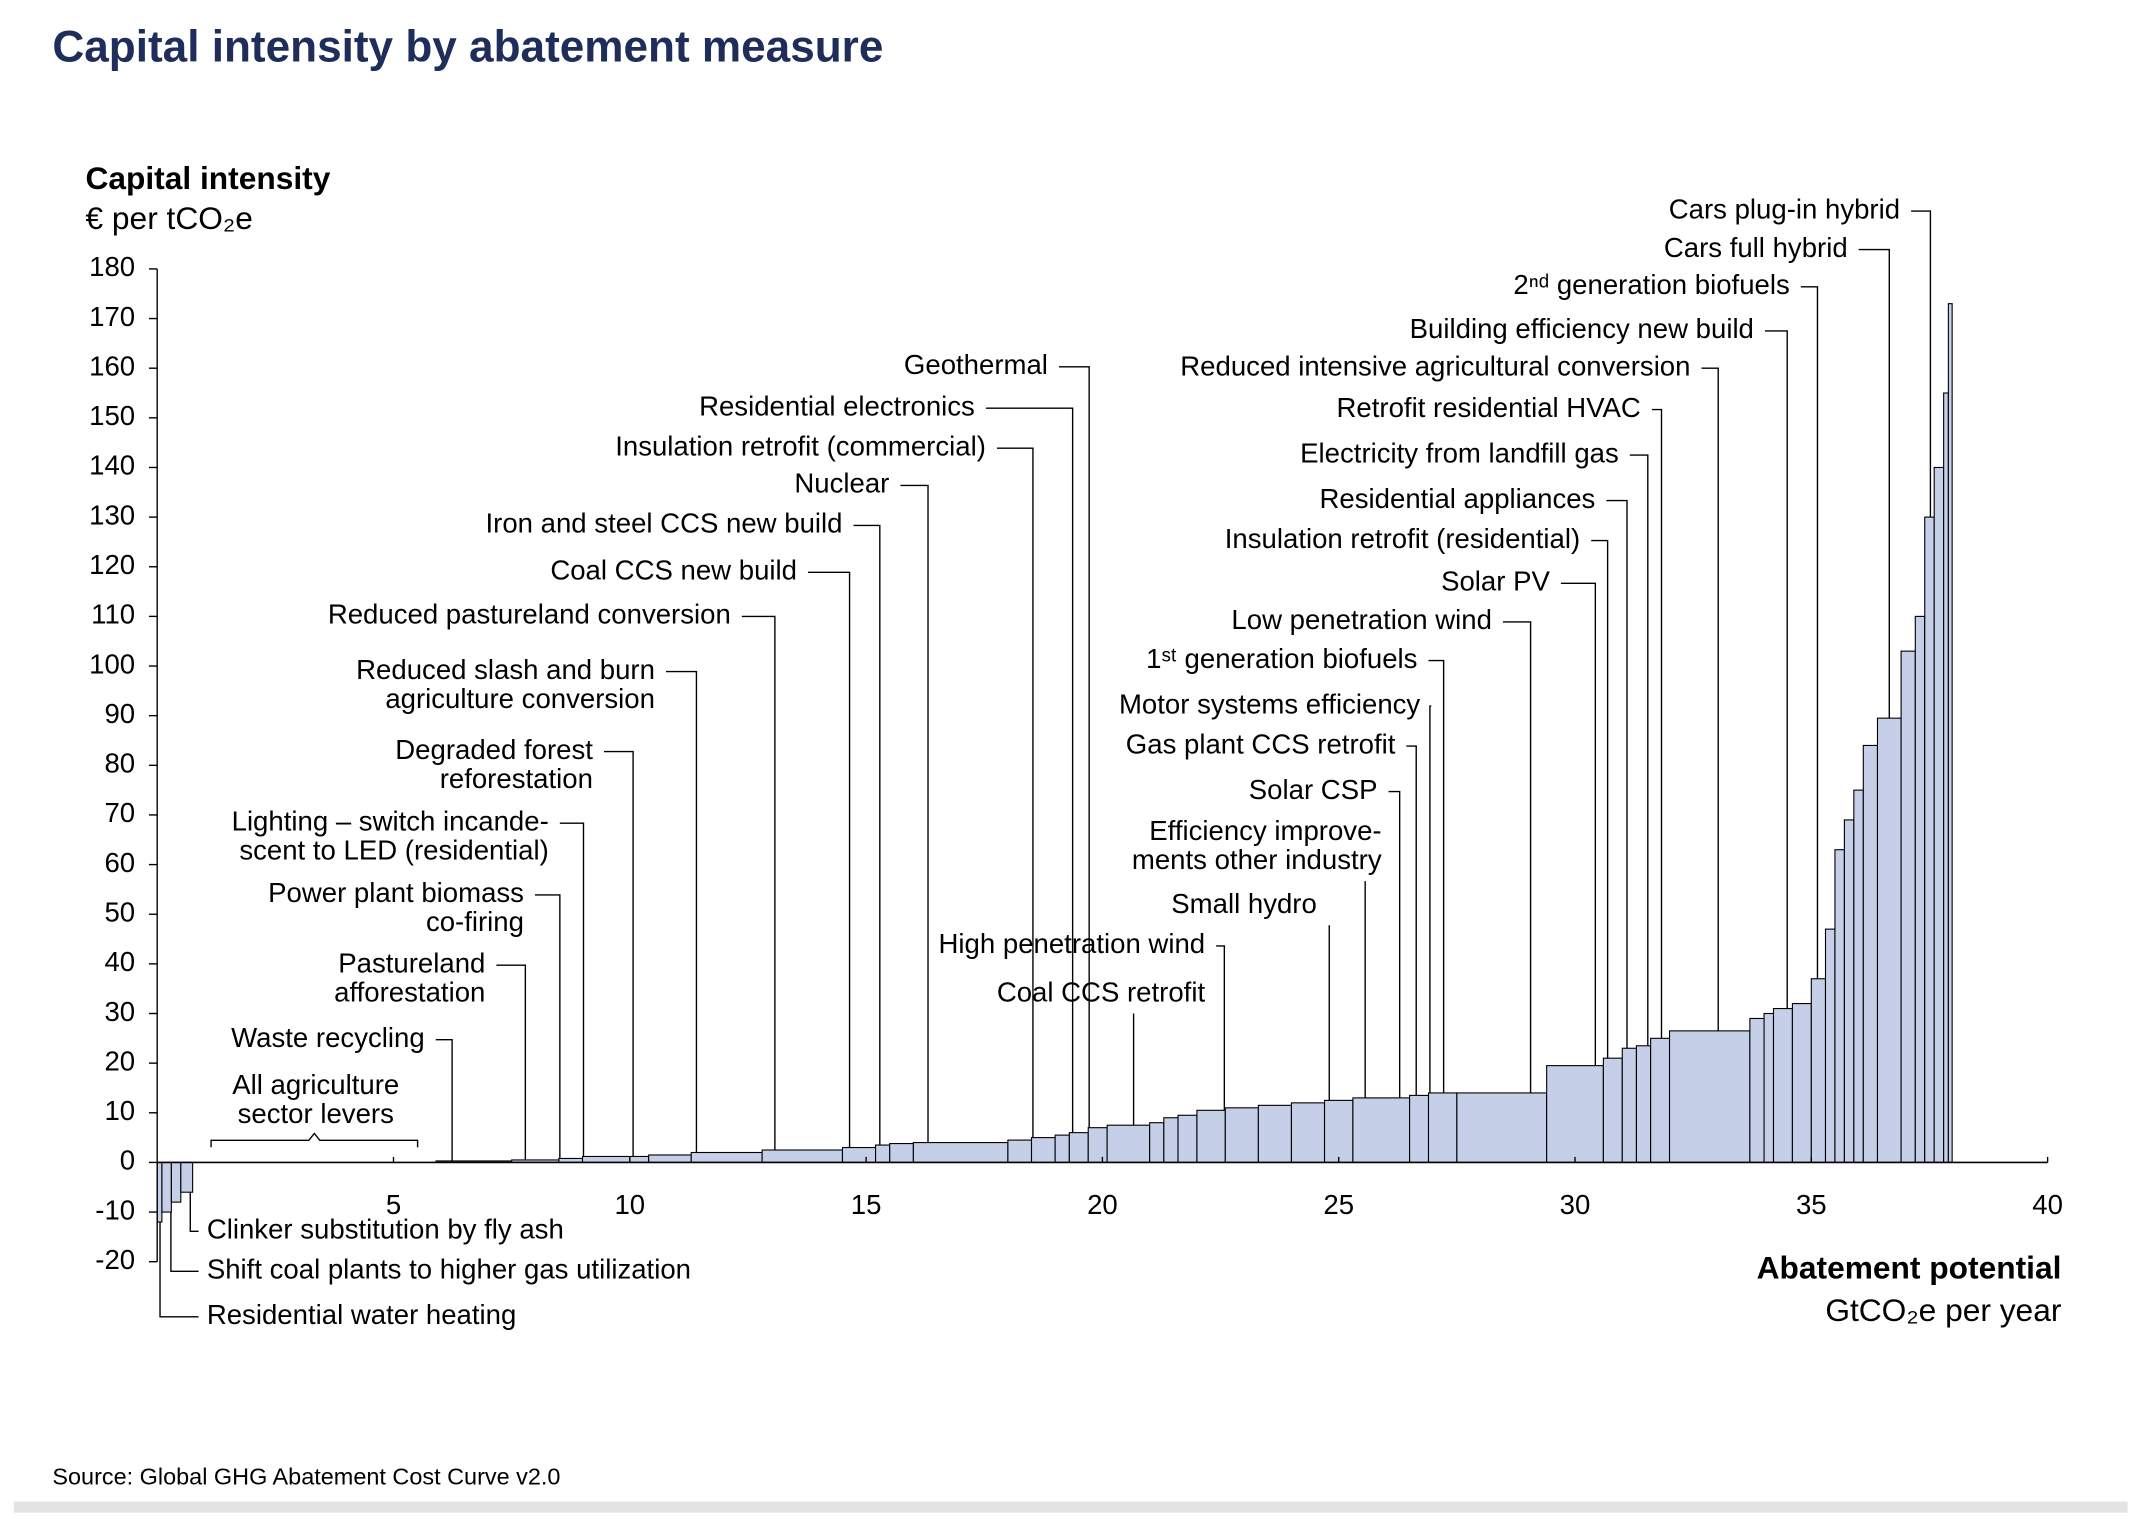 The width and height of the screenshot is (2140, 1532). Describe the element at coordinates (168, 218) in the screenshot. I see `y-axis-unit: € per tCO₂e` at that location.